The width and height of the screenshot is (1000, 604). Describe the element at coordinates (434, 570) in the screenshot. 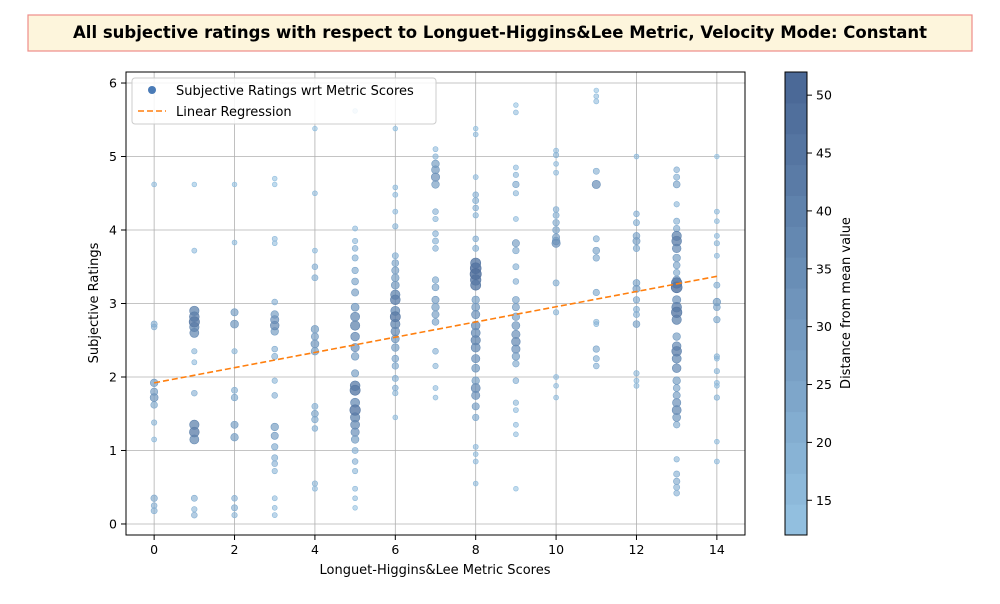

I see `x-axis-label: Longuet-Higgins&Lee Metric Scores` at that location.